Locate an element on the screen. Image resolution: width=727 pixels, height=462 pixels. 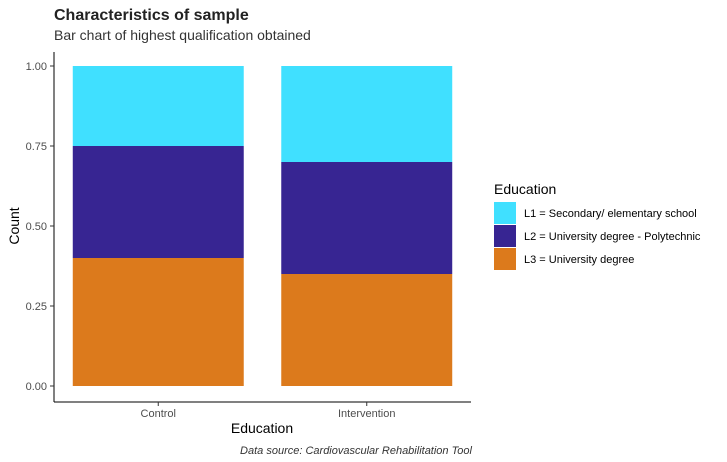
legend-key-label: L1 = Secondary/ elementary school is located at coordinates (610, 214).